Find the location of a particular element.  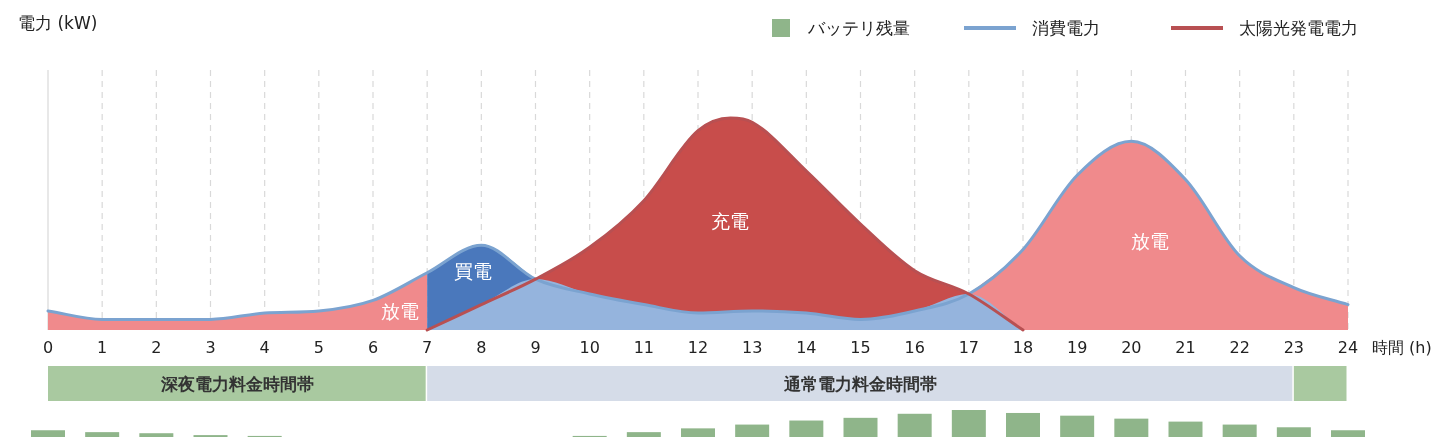

x-tick-label: 16 is located at coordinates (914, 347).